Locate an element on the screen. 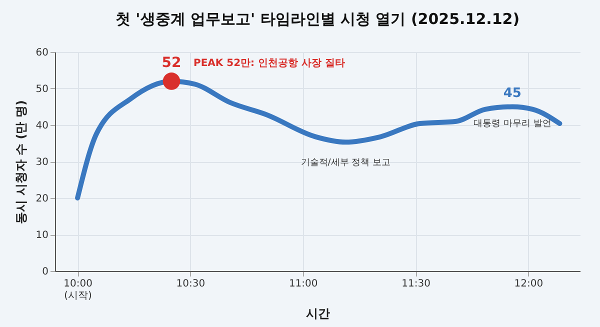 This screenshot has height=327, width=600. x-tick-label: 11:30 is located at coordinates (416, 284).